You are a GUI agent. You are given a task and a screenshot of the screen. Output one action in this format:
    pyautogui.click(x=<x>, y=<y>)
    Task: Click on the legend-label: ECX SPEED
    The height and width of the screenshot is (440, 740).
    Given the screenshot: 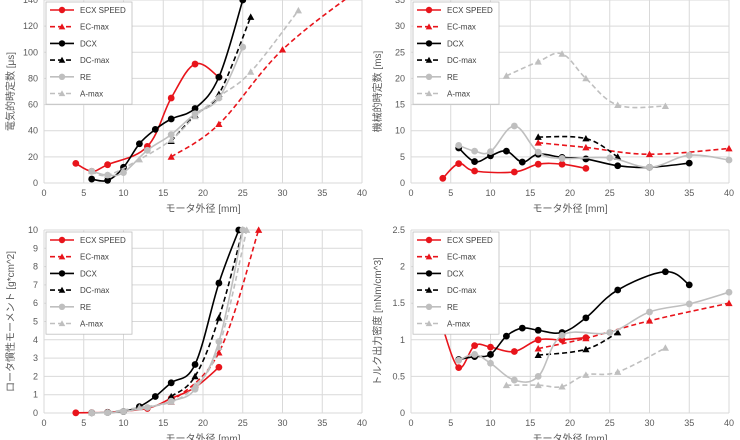 What is the action you would take?
    pyautogui.click(x=470, y=10)
    